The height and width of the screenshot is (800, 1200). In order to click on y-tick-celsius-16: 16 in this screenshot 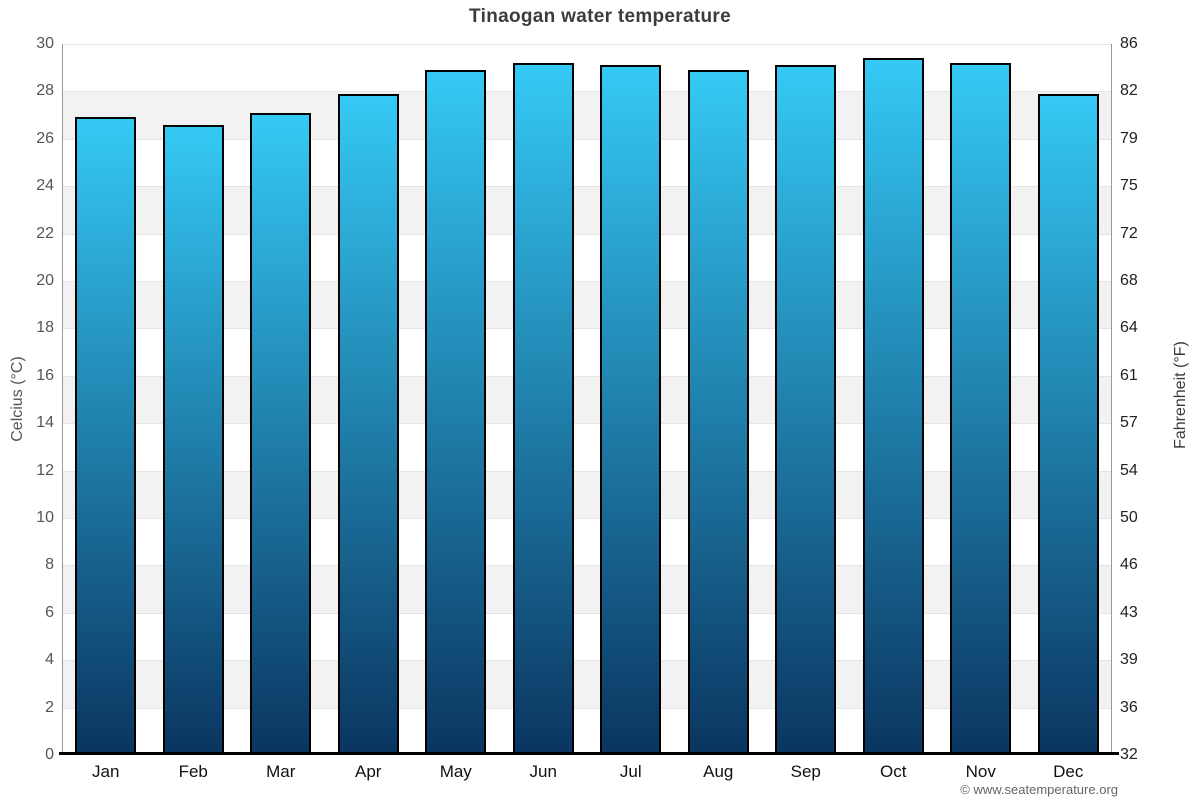, I will do `click(45, 375)`.